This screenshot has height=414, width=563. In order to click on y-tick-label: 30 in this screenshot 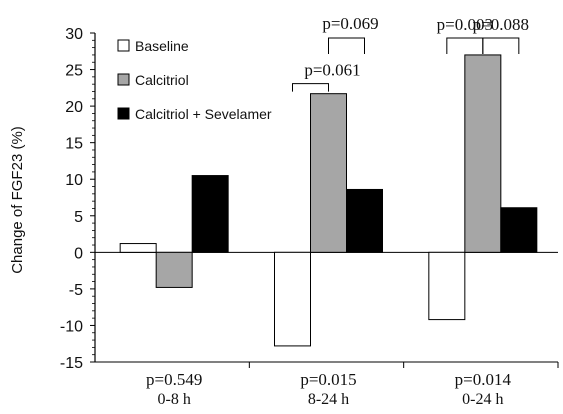, I will do `click(74, 34)`.